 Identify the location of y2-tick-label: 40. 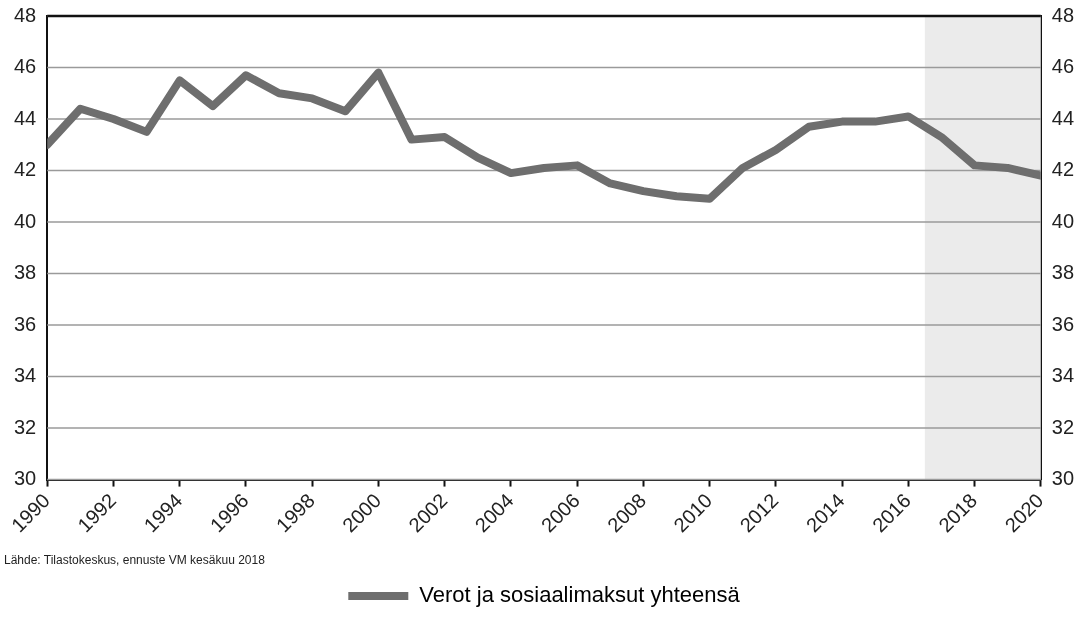
(1062, 220).